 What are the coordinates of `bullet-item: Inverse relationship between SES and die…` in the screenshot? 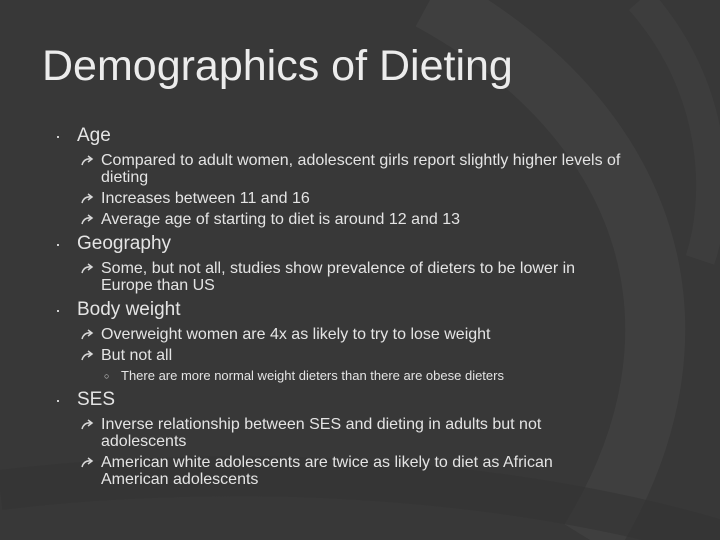 It's located at (310, 433).